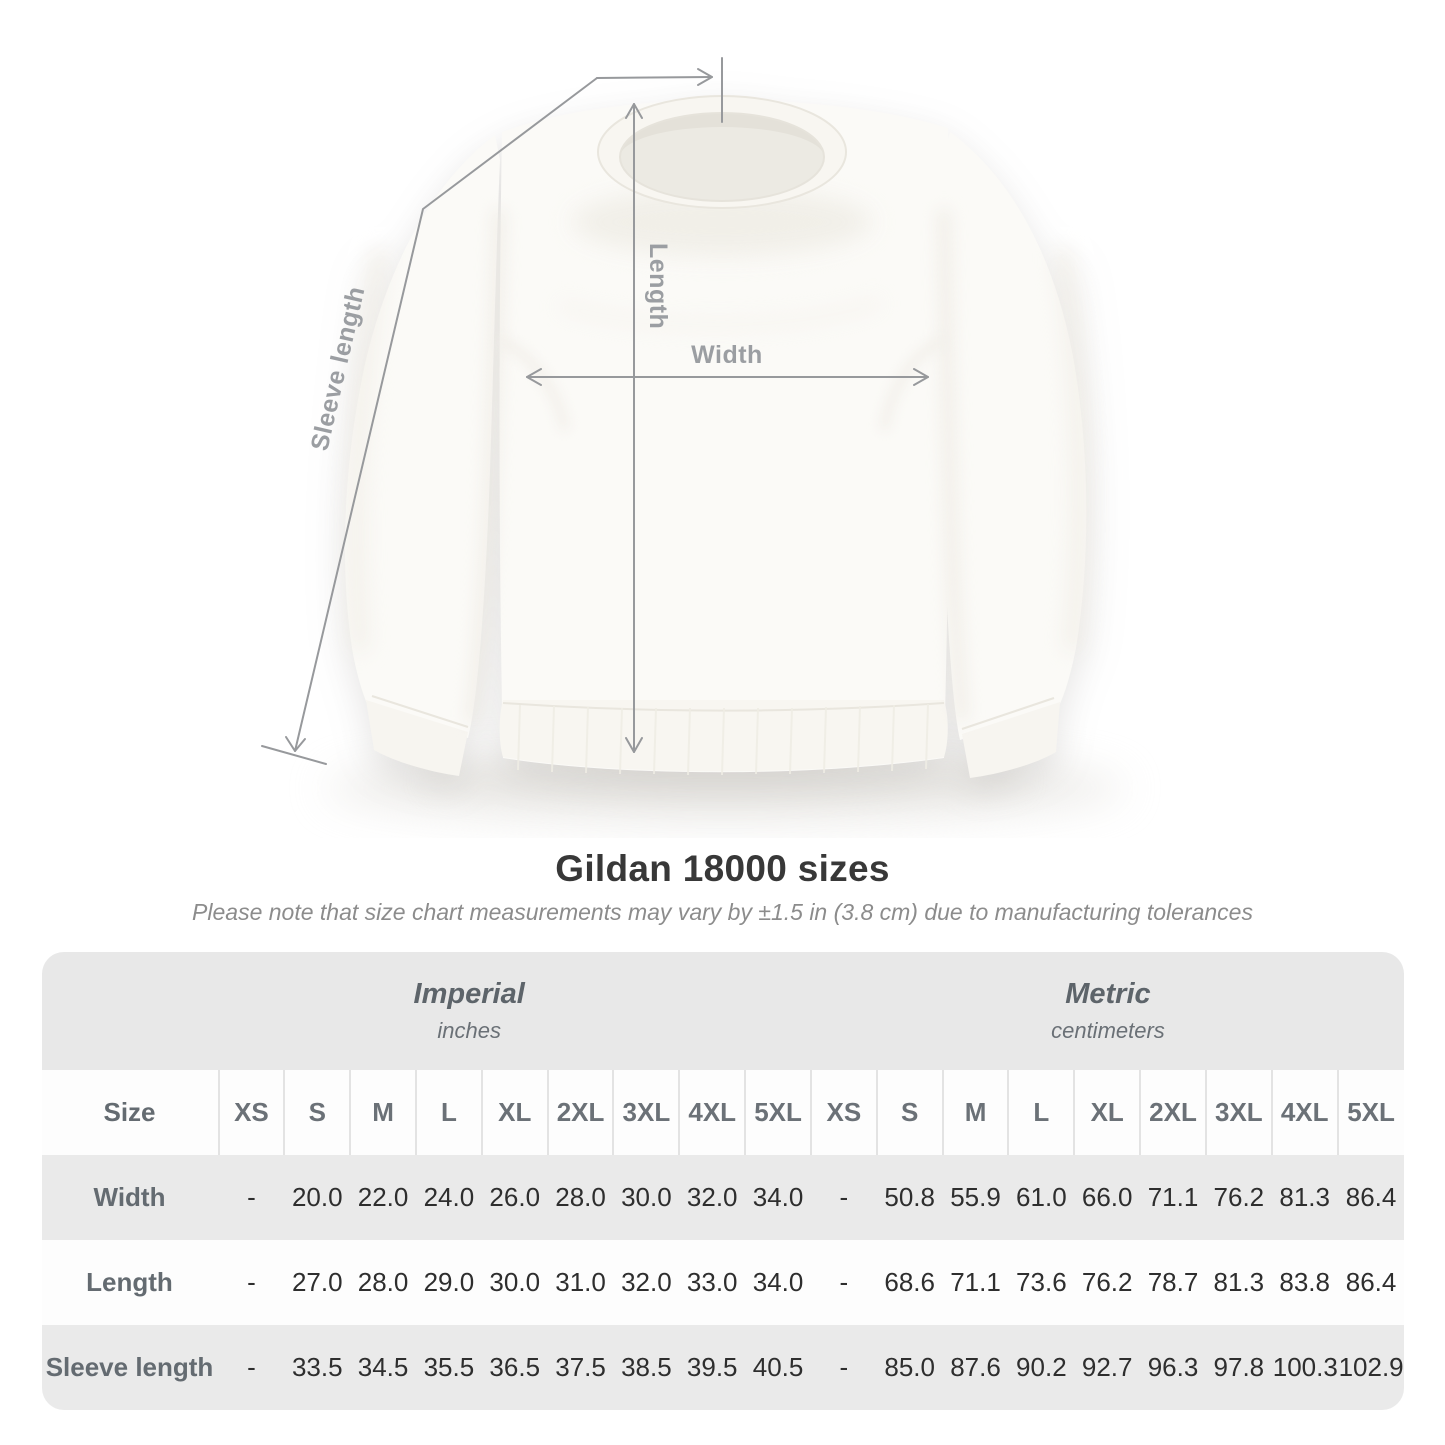 Image resolution: width=1445 pixels, height=1445 pixels. What do you see at coordinates (383, 1197) in the screenshot?
I see `value-cell: 22.0` at bounding box center [383, 1197].